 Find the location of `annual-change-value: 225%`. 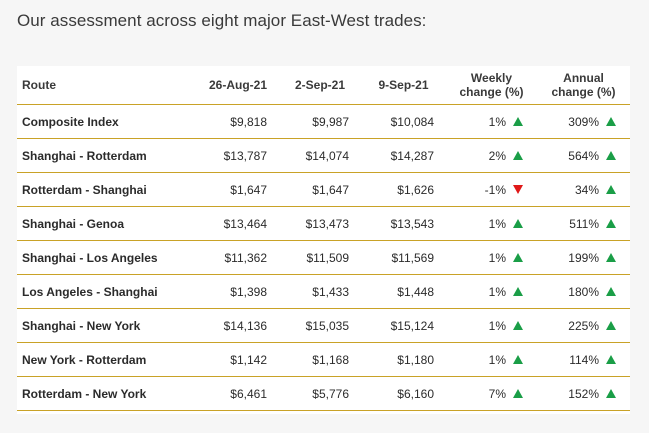

annual-change-value: 225% is located at coordinates (583, 325).